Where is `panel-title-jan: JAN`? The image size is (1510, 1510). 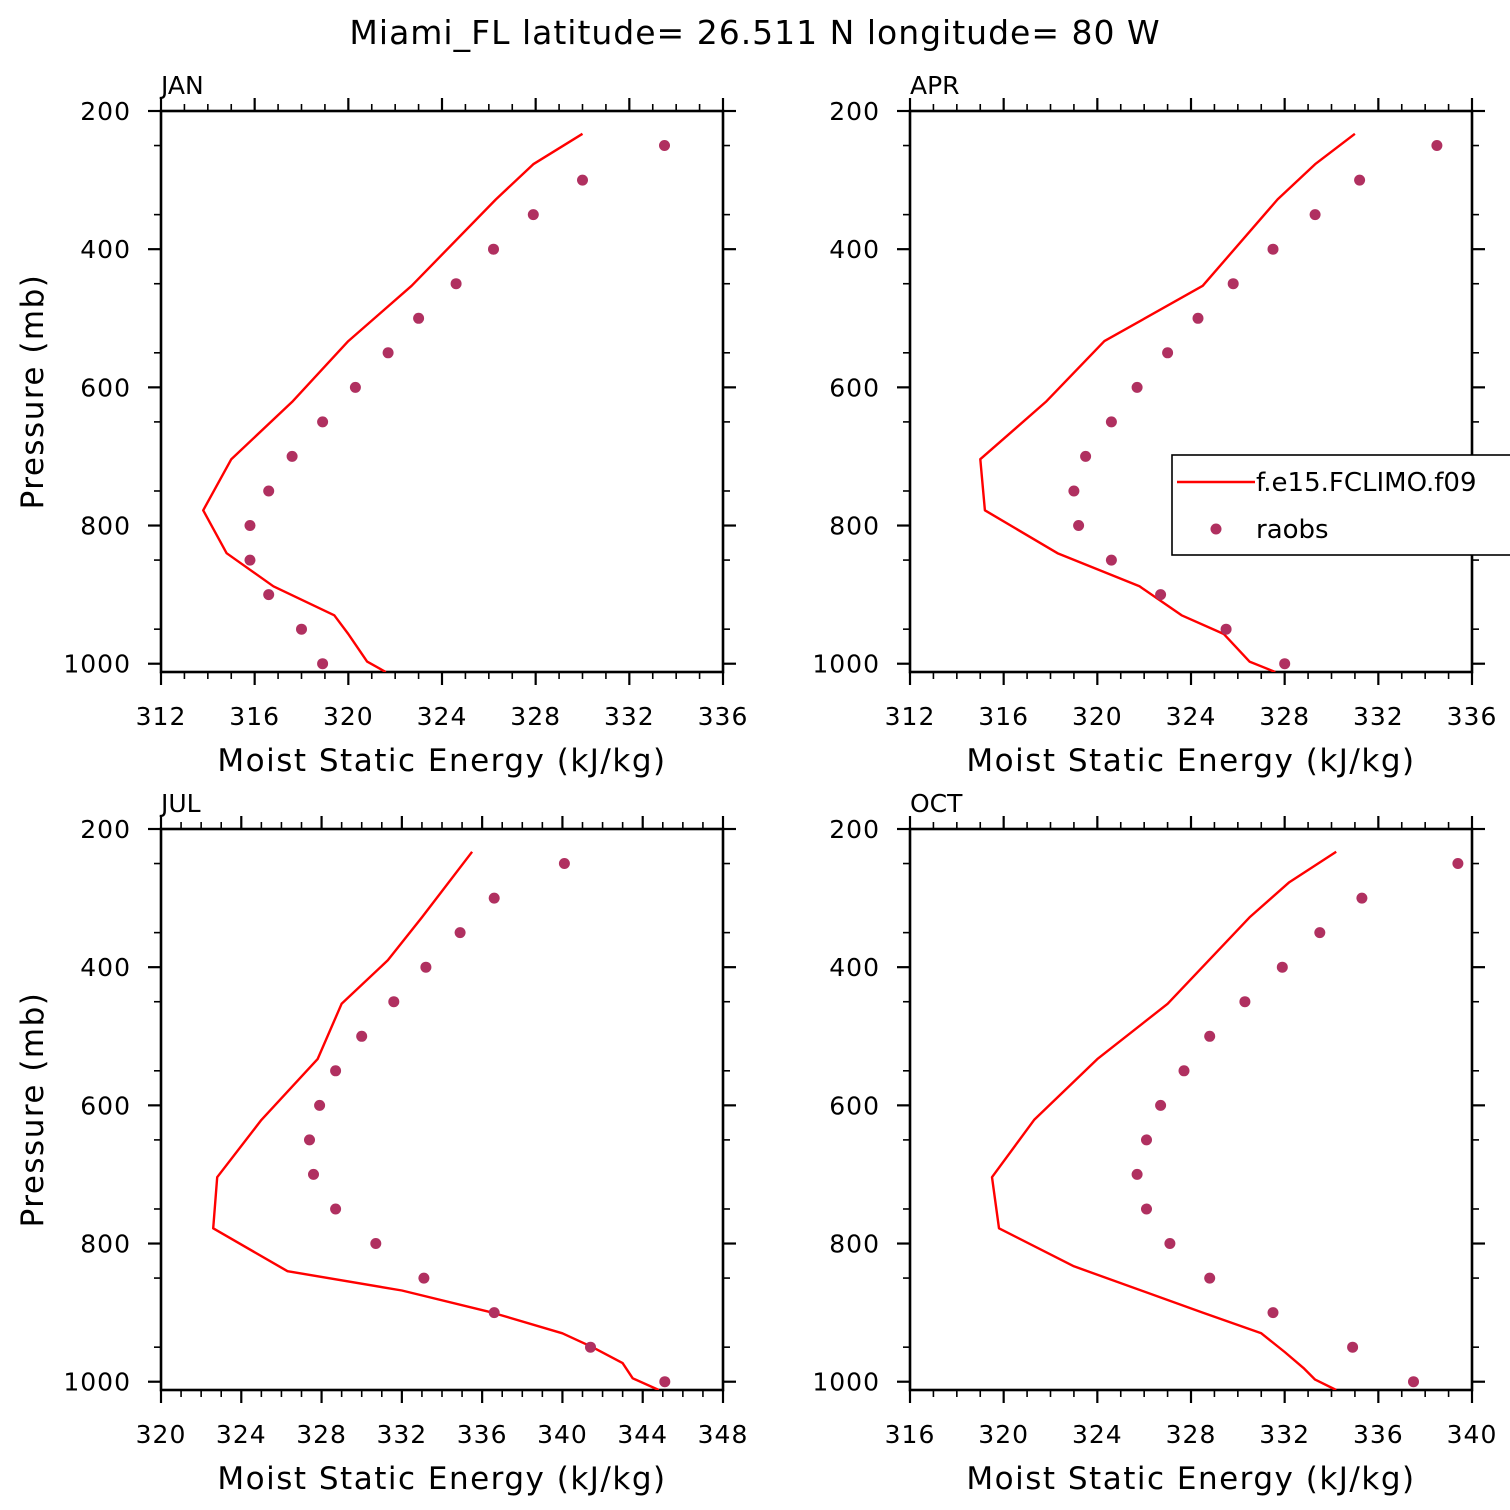
panel-title-jan: JAN is located at coordinates (181, 85).